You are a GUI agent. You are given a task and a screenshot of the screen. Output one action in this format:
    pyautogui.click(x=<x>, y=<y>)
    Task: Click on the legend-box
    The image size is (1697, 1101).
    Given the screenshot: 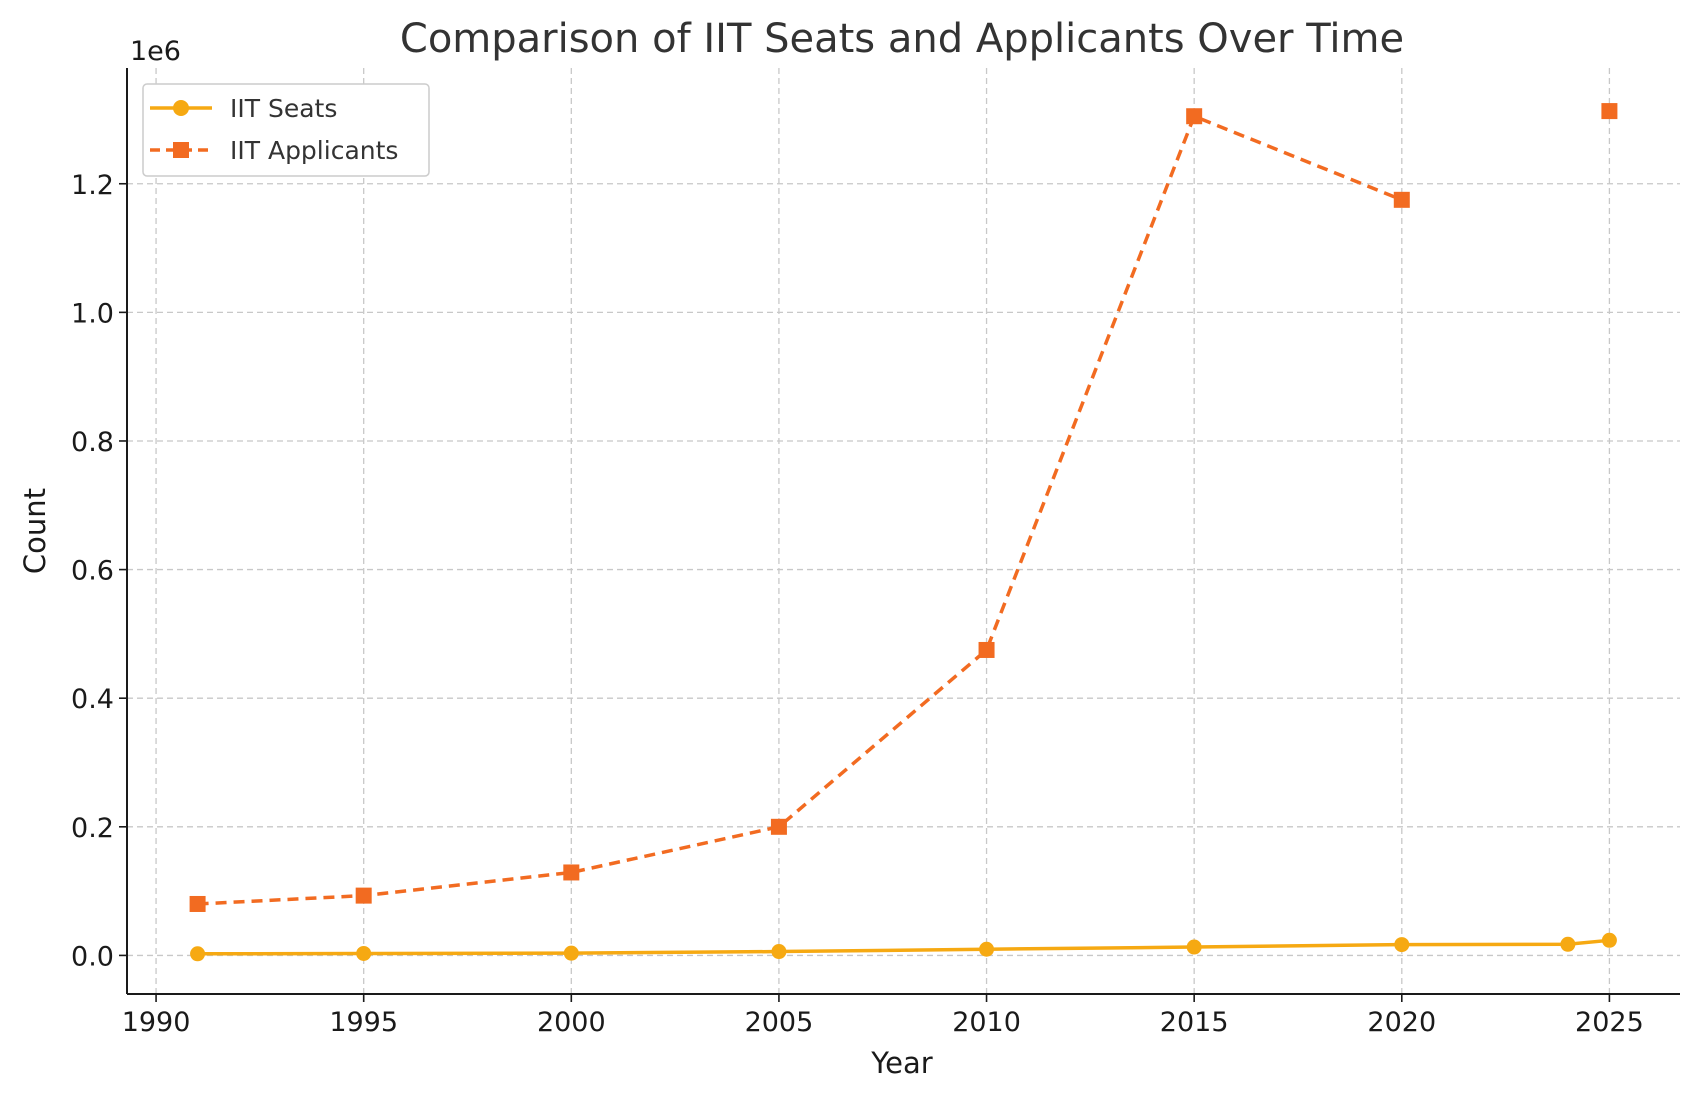 What is the action you would take?
    pyautogui.click(x=286, y=130)
    